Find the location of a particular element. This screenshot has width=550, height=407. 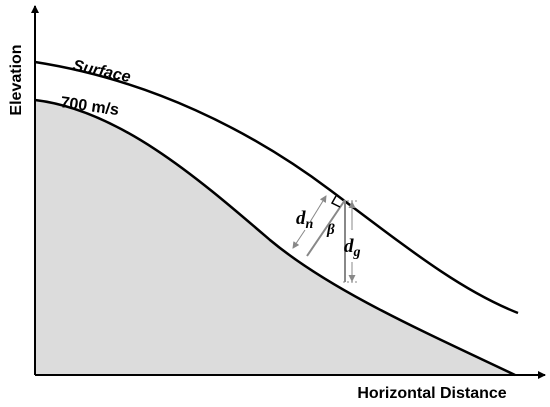

y-axis-label: Elevation is located at coordinates (16, 79).